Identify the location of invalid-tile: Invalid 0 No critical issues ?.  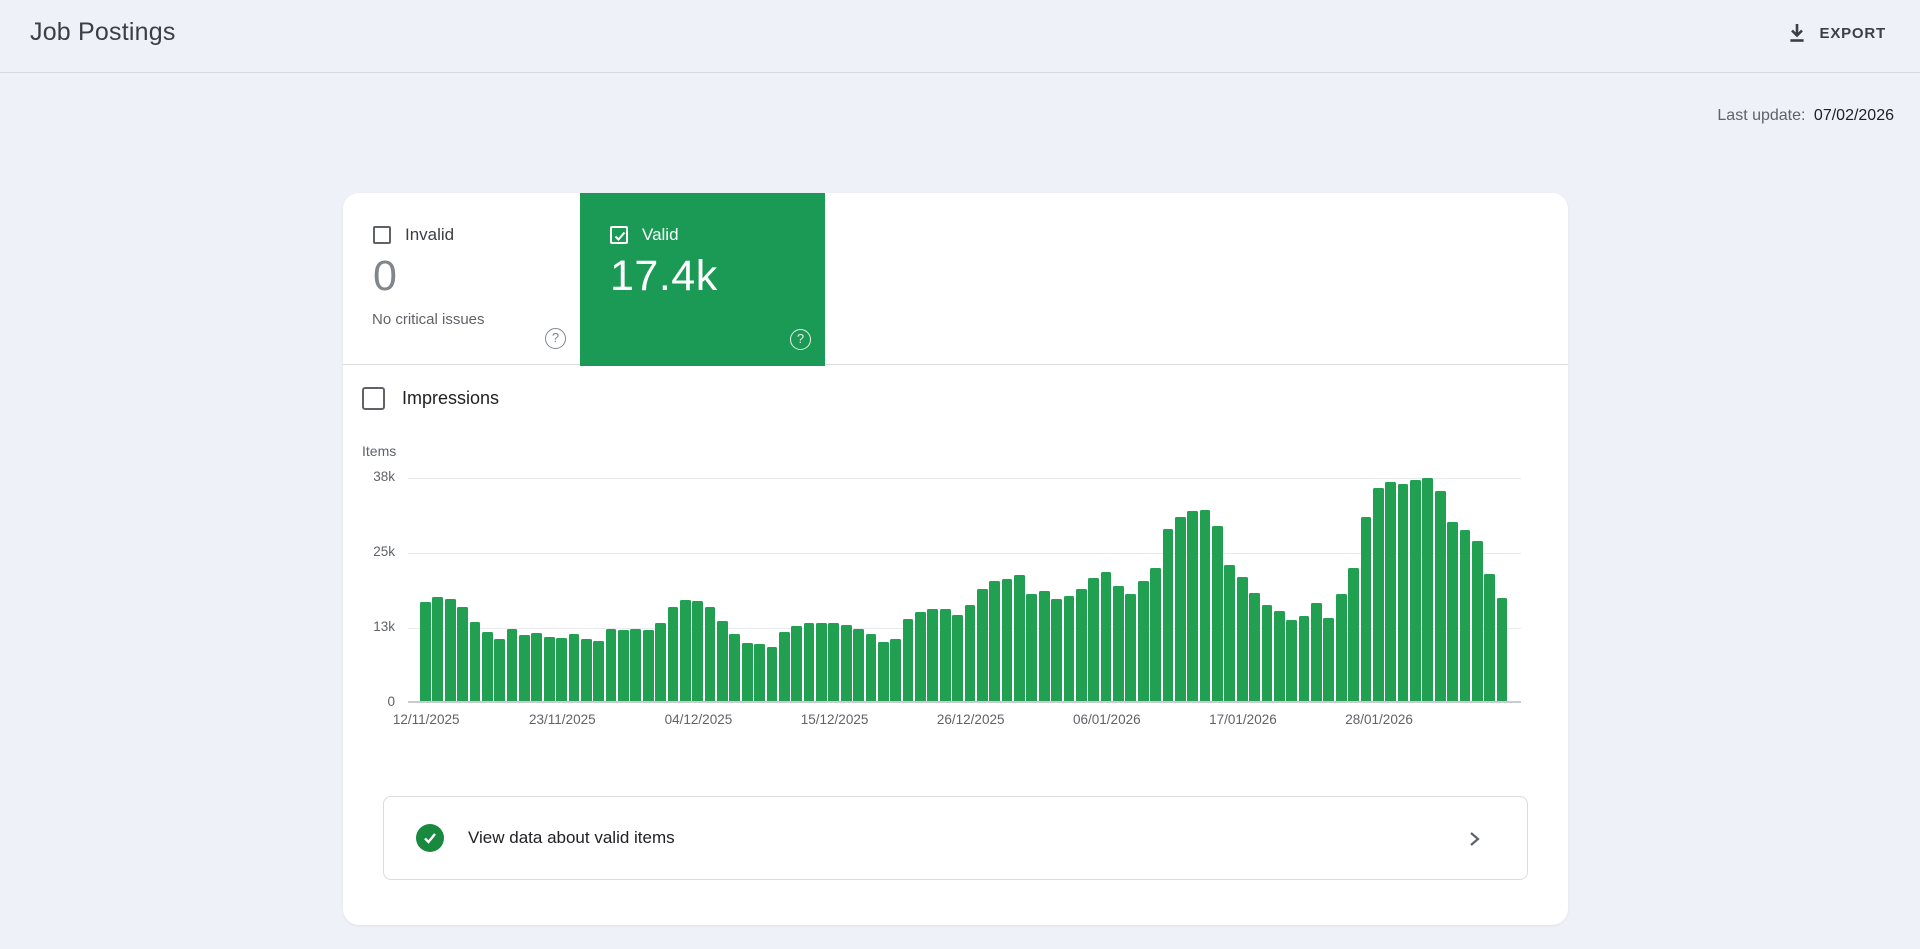
(461, 279).